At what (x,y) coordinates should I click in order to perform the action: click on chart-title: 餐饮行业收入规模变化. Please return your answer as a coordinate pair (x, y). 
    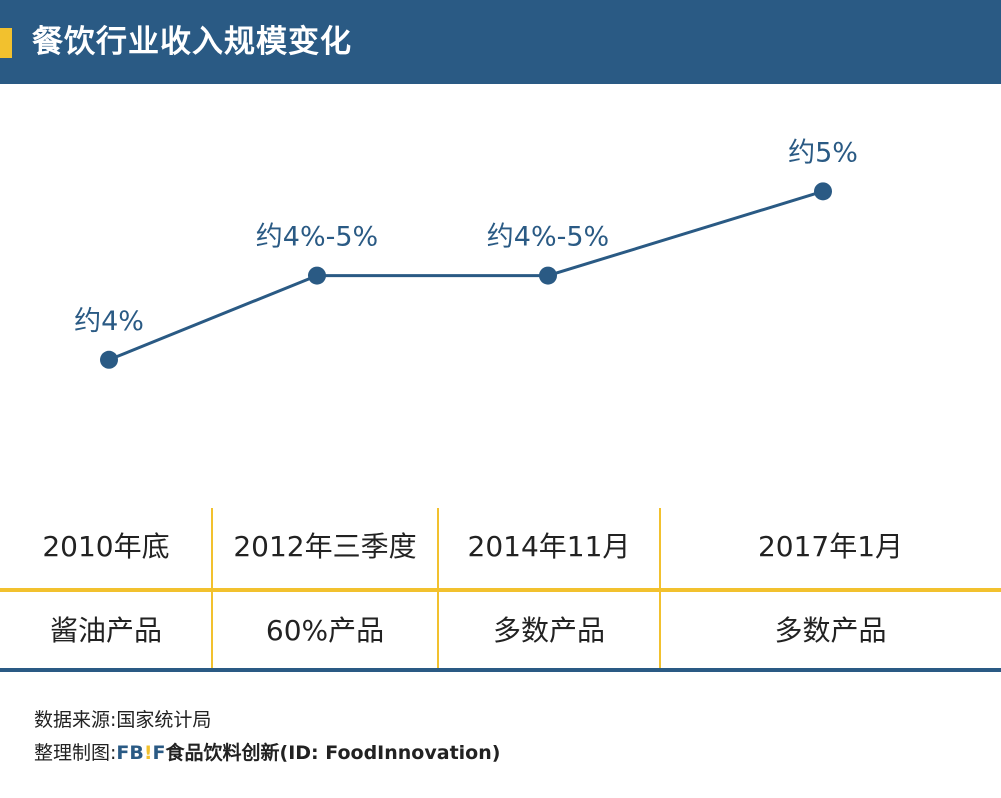
    Looking at the image, I should click on (192, 42).